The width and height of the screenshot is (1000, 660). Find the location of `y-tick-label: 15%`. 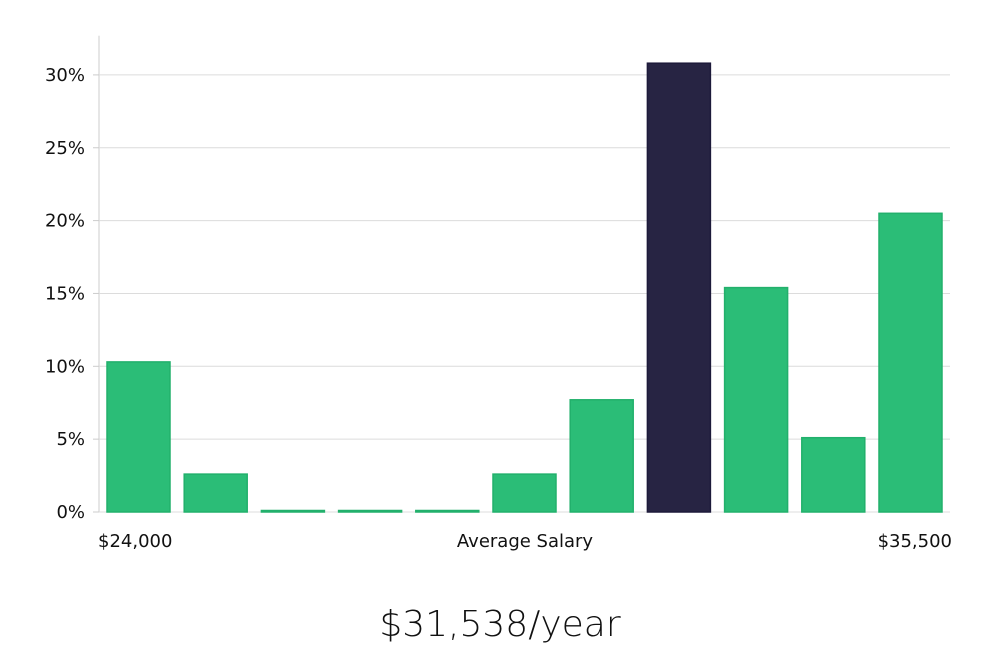

y-tick-label: 15% is located at coordinates (65, 293).